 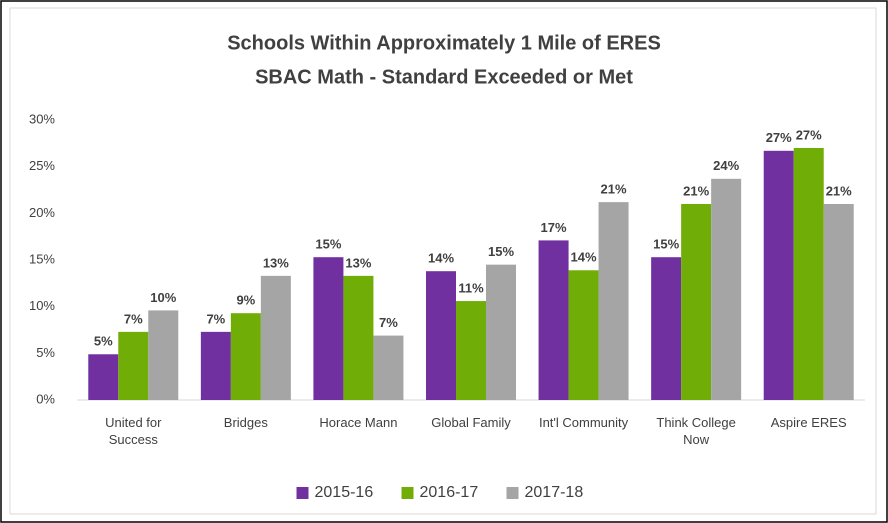 I want to click on x-tick-label: Horace Mann, so click(x=358, y=422).